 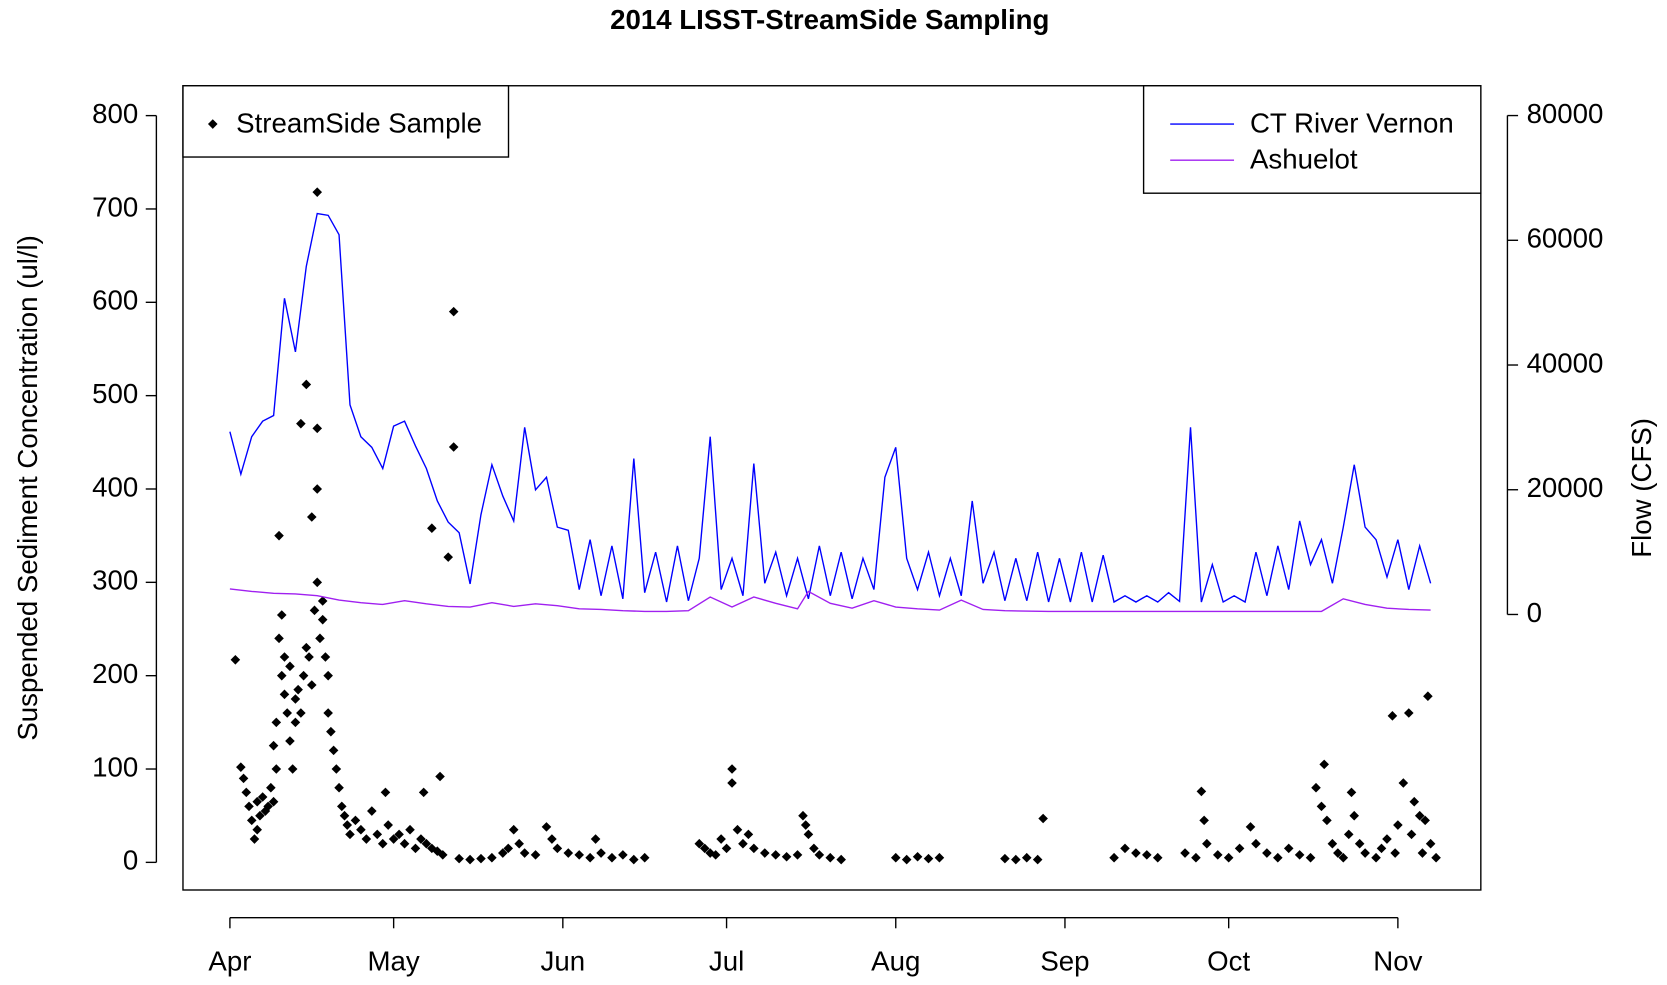 I want to click on y-tick-label: 400, so click(x=115, y=486).